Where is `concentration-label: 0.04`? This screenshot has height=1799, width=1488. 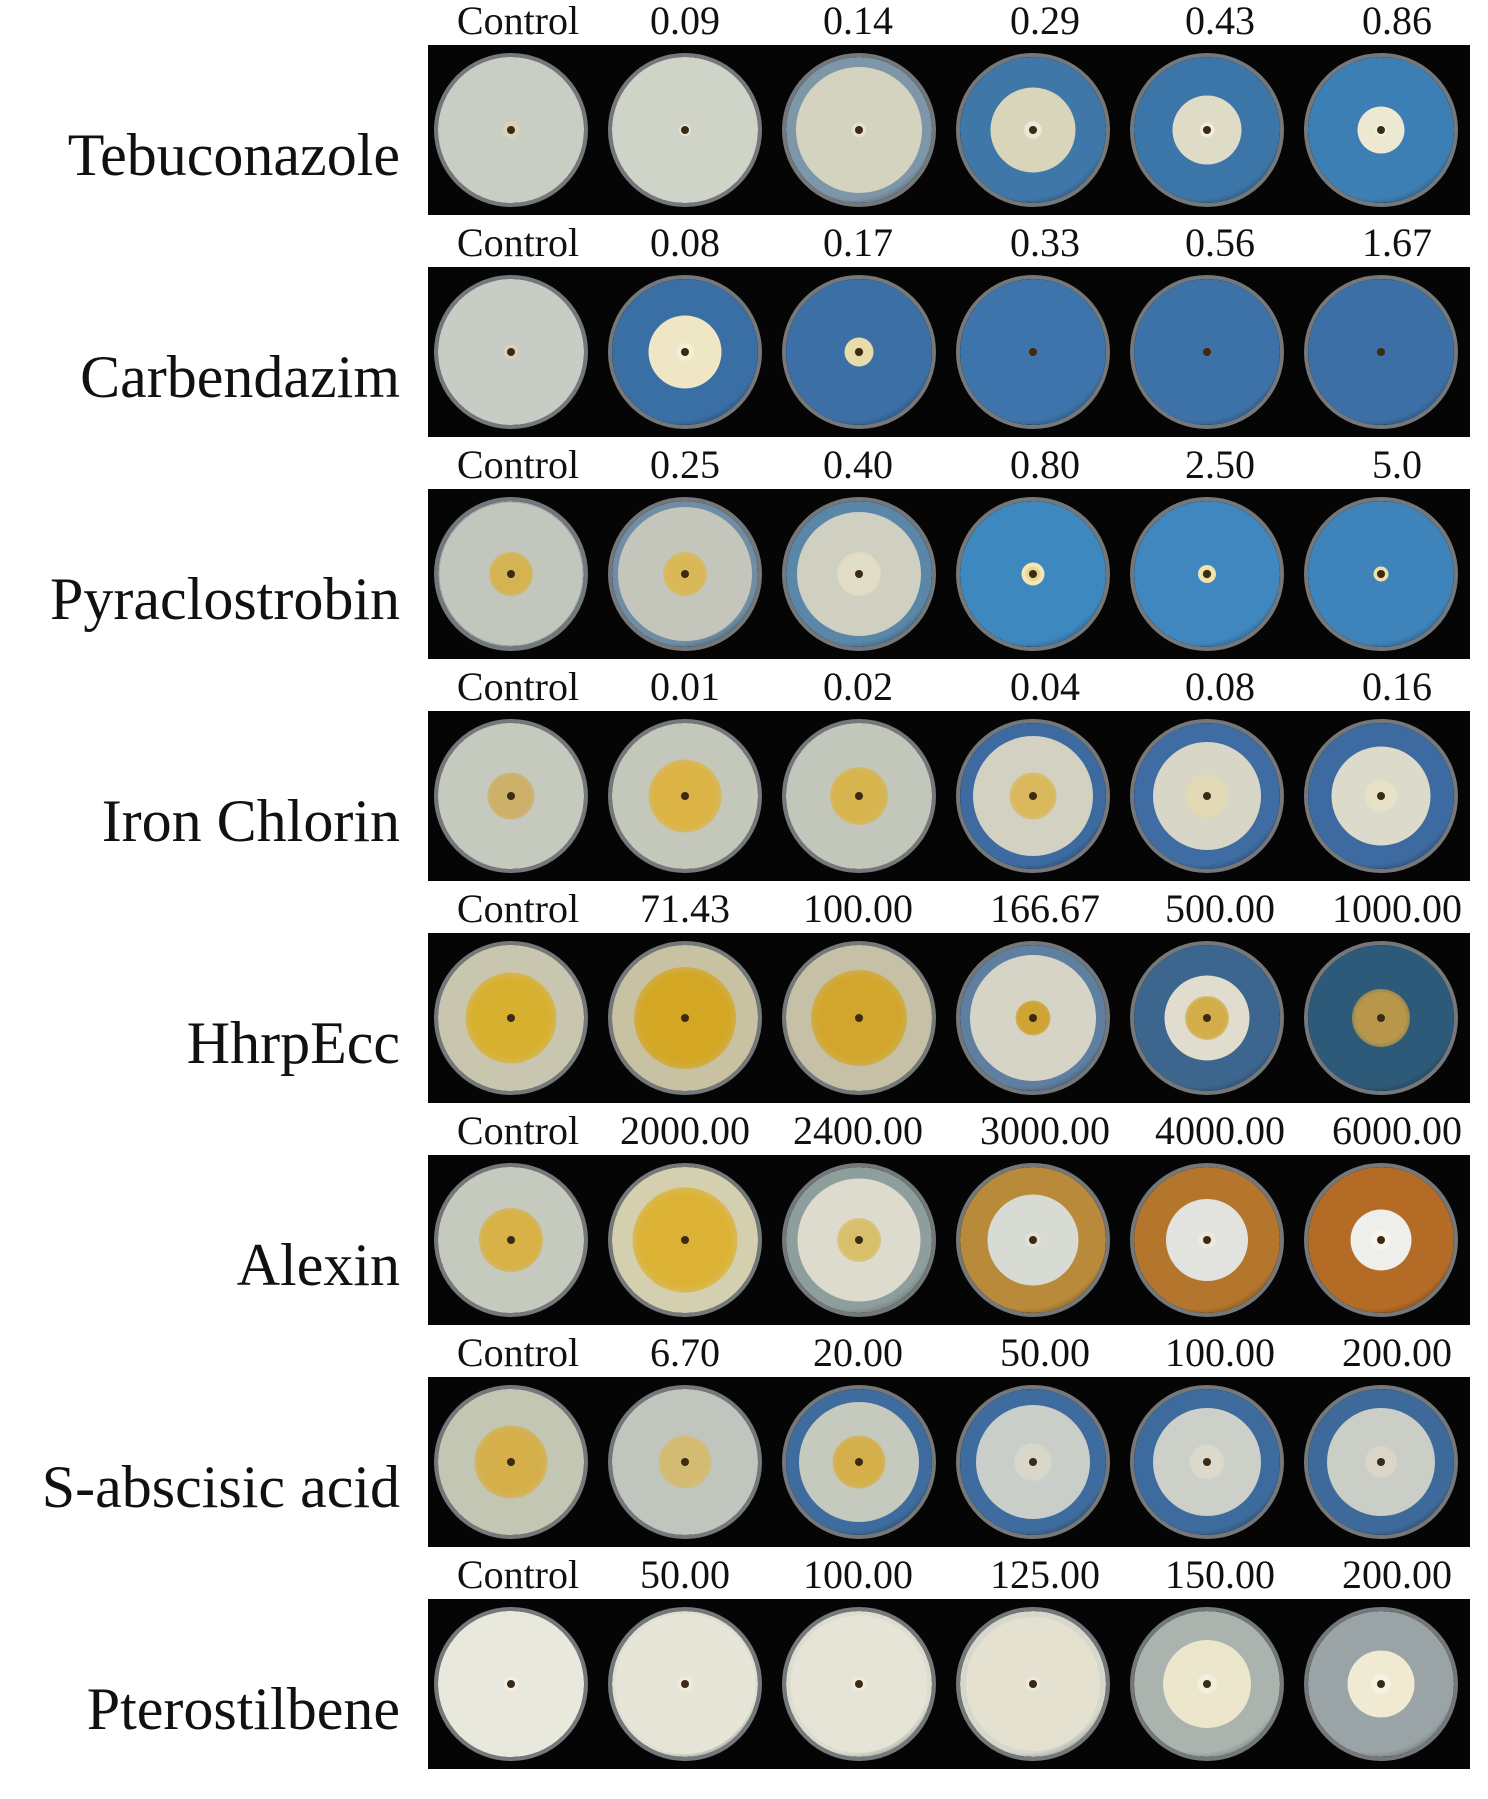 concentration-label: 0.04 is located at coordinates (1045, 686).